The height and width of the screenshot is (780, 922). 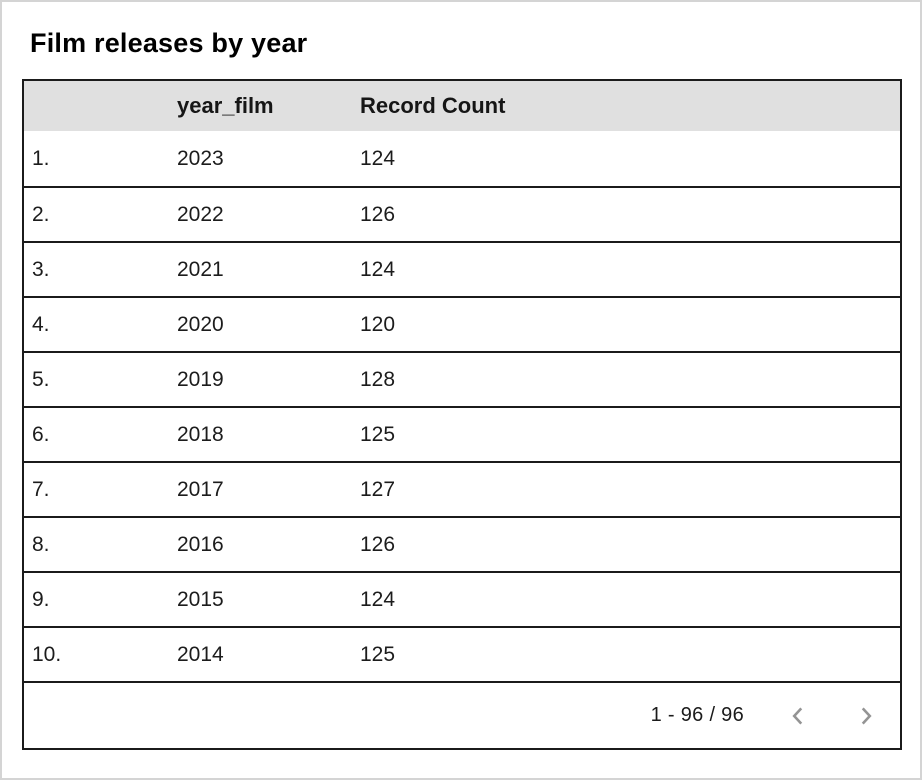 What do you see at coordinates (41, 599) in the screenshot?
I see `row-index: 9.` at bounding box center [41, 599].